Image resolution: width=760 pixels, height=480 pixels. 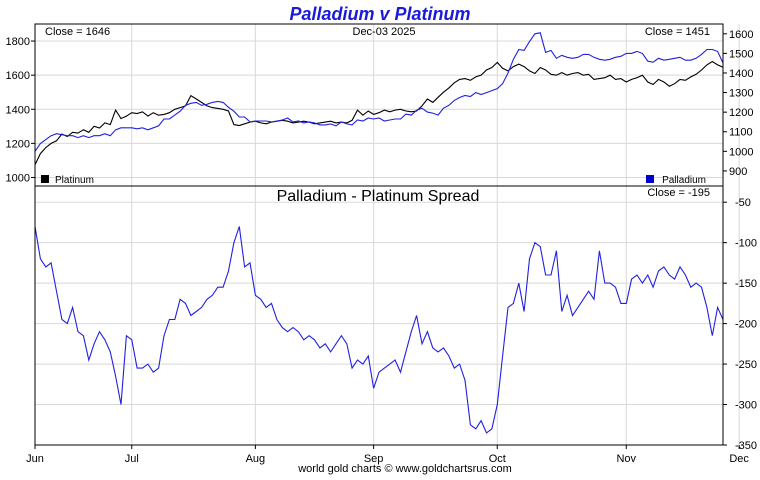 What do you see at coordinates (684, 180) in the screenshot?
I see `legend-label-palladium: Palladium` at bounding box center [684, 180].